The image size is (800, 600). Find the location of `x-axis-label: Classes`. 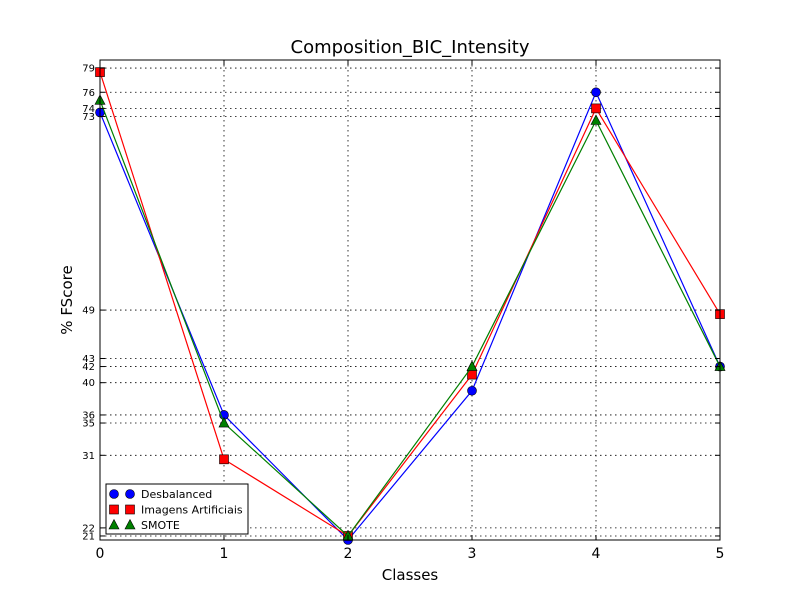

x-axis-label: Classes is located at coordinates (410, 575).